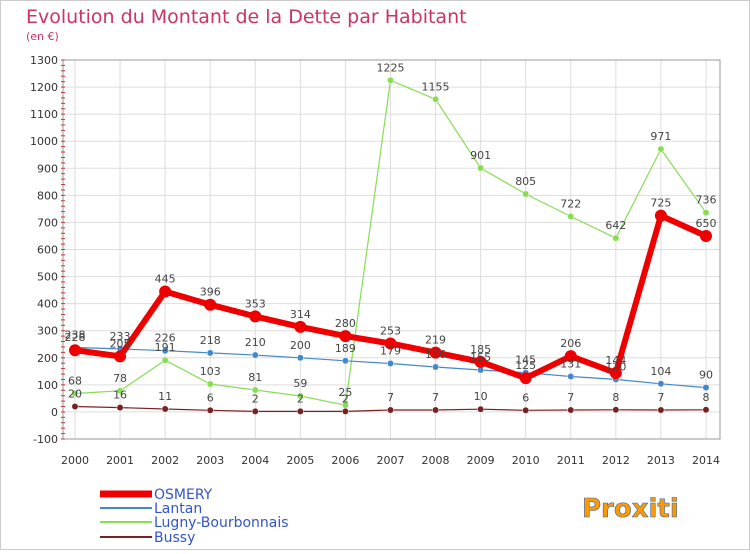  Describe the element at coordinates (120, 378) in the screenshot. I see `data-label: 78` at that location.